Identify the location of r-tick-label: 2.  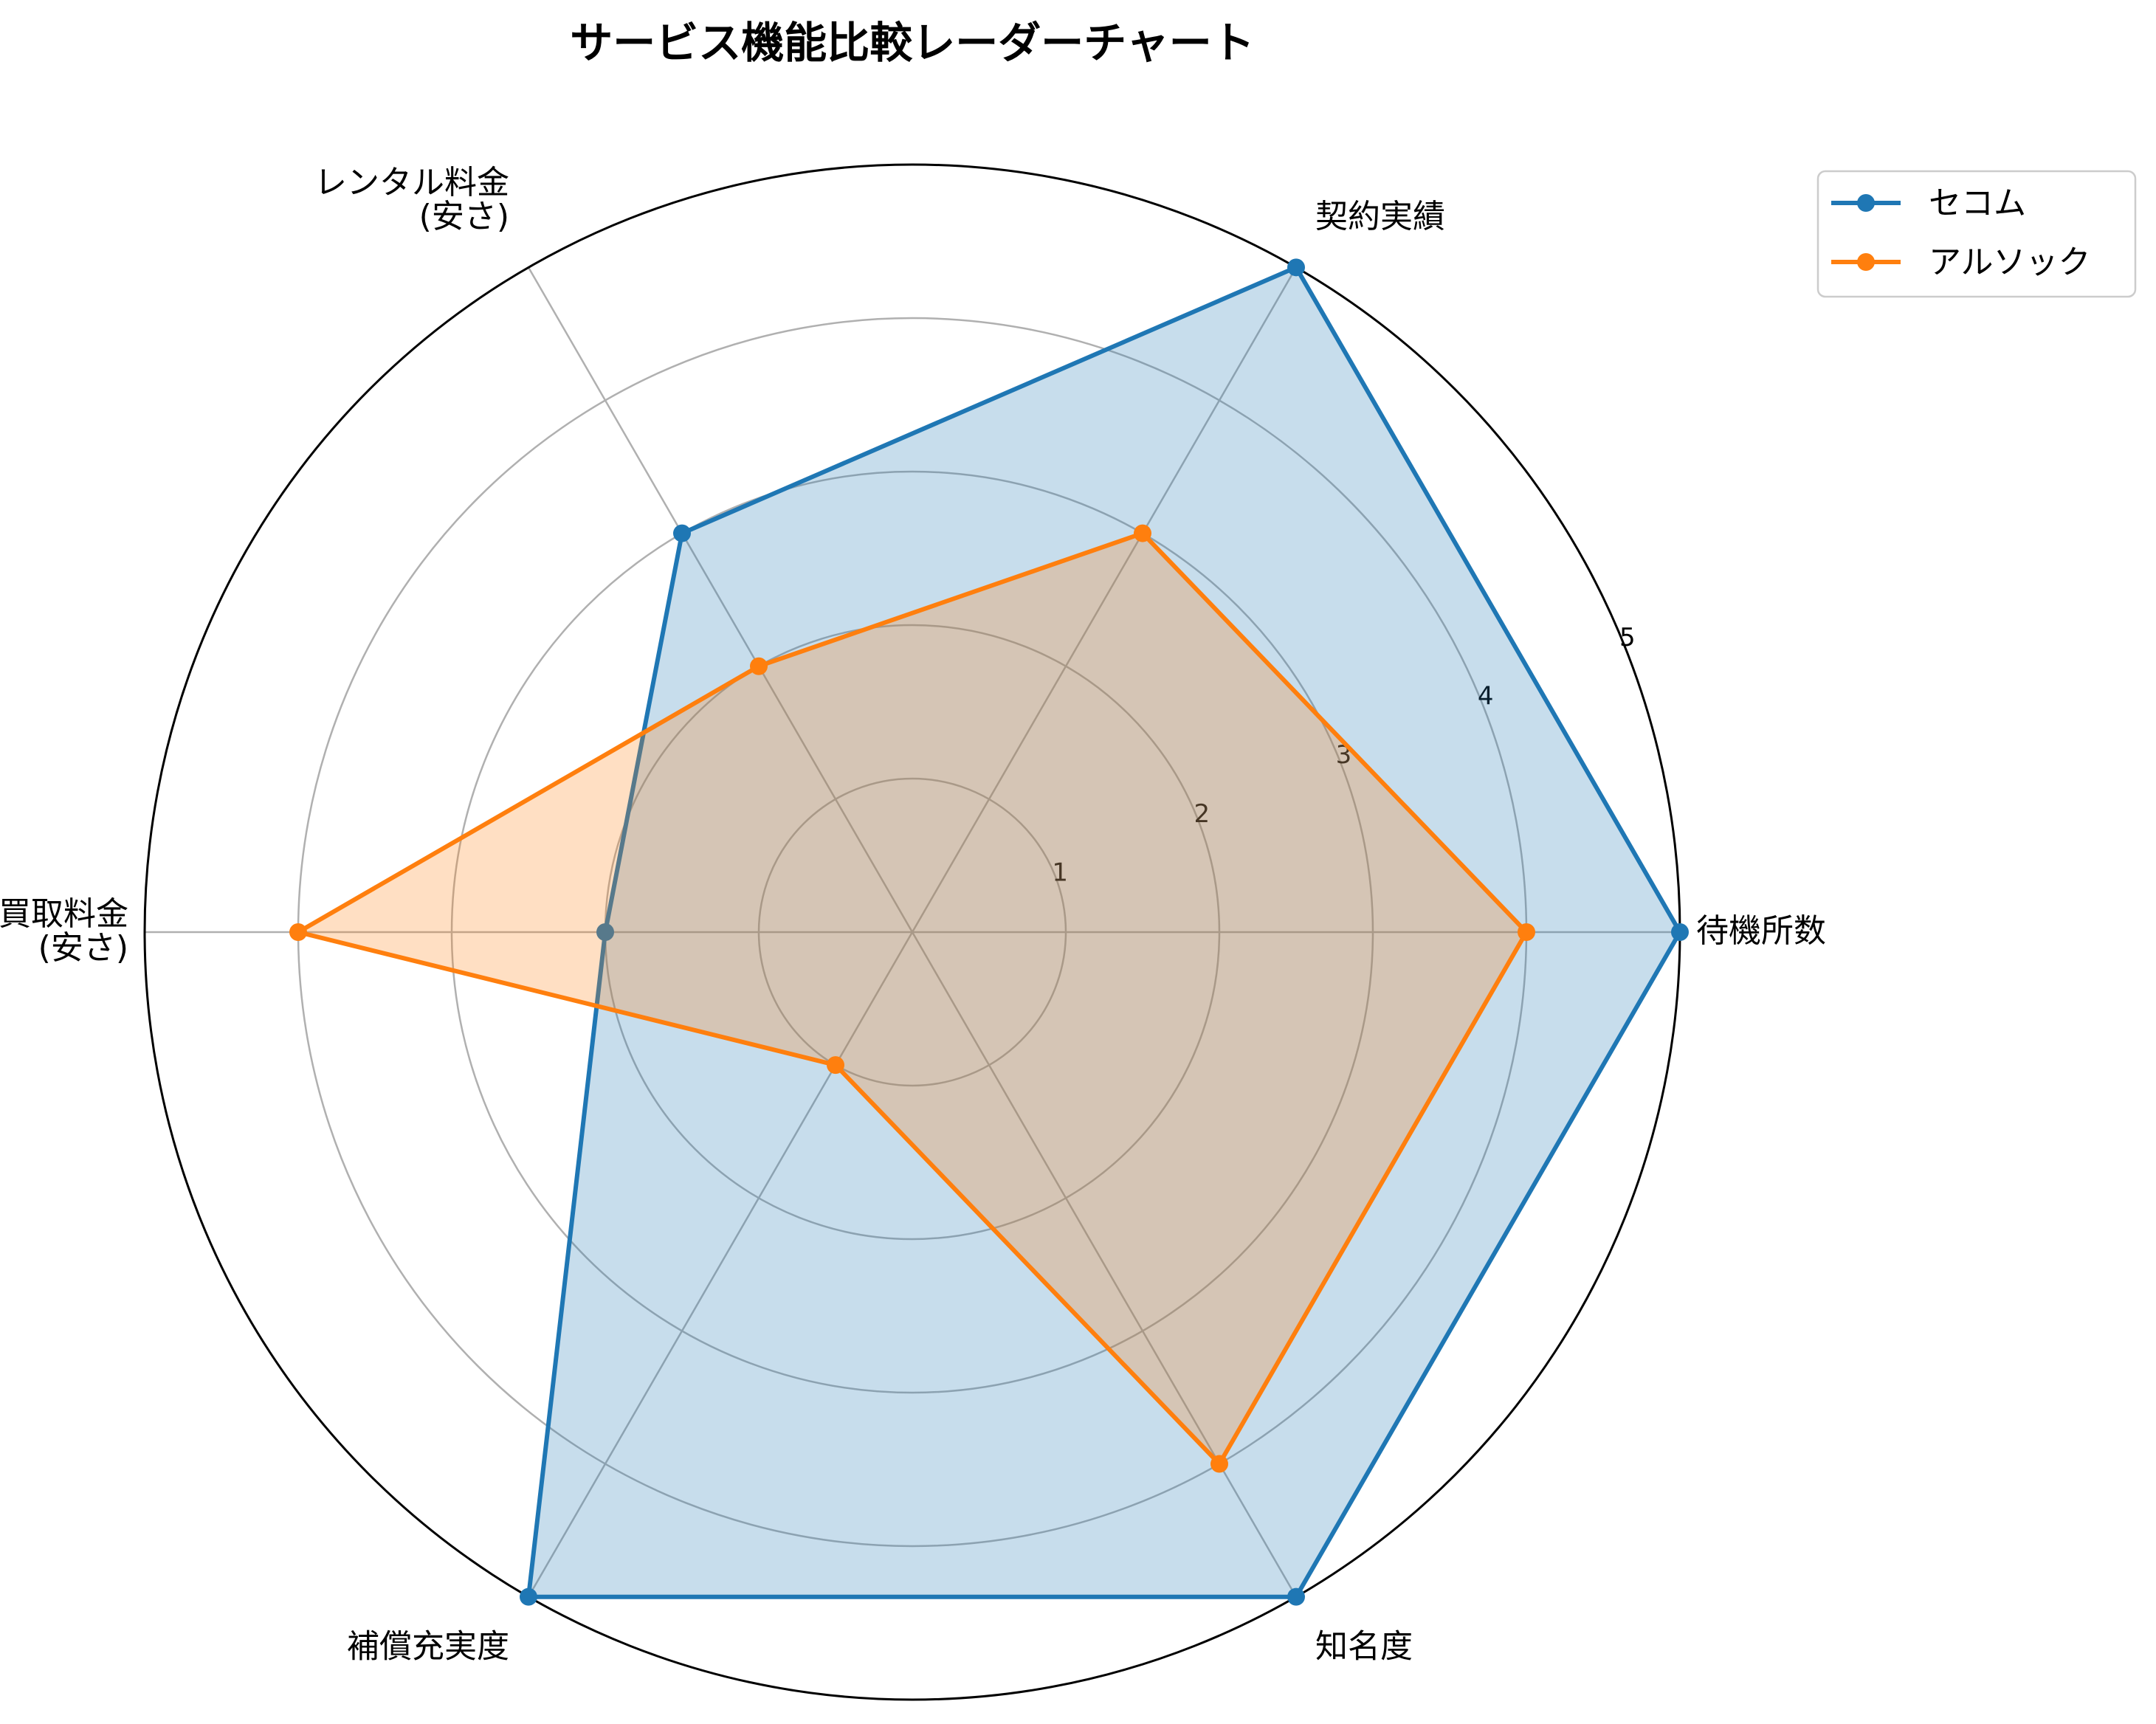
(1202, 814).